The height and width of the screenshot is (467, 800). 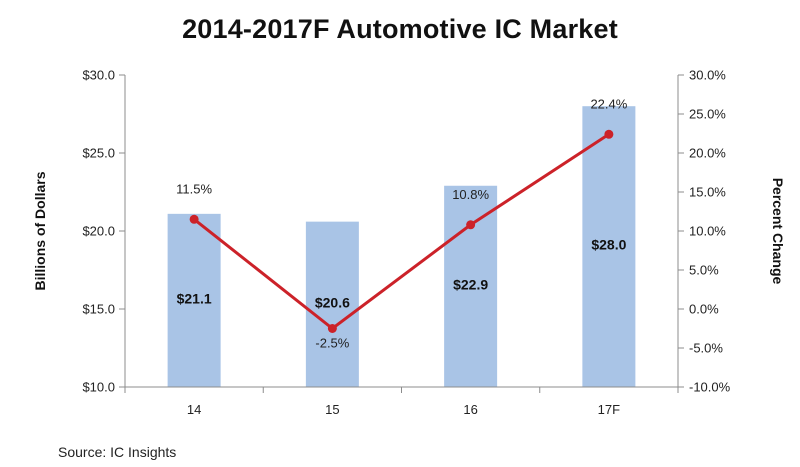 I want to click on bar-data-label: $22.9, so click(x=470, y=284).